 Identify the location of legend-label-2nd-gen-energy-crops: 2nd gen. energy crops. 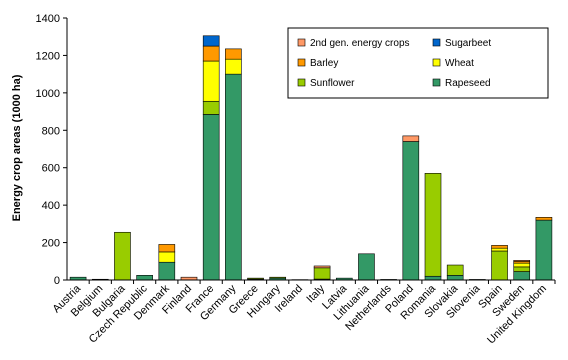
(360, 43).